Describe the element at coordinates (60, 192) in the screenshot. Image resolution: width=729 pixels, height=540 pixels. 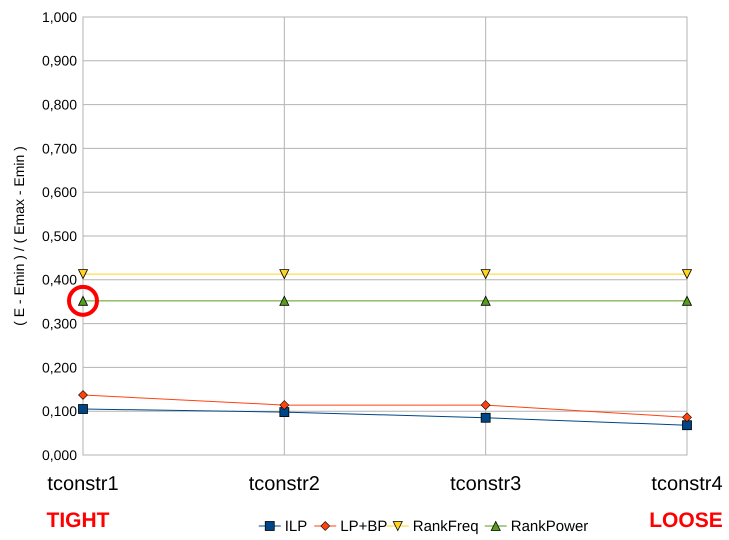
I see `y-tick-label: 0,600` at that location.